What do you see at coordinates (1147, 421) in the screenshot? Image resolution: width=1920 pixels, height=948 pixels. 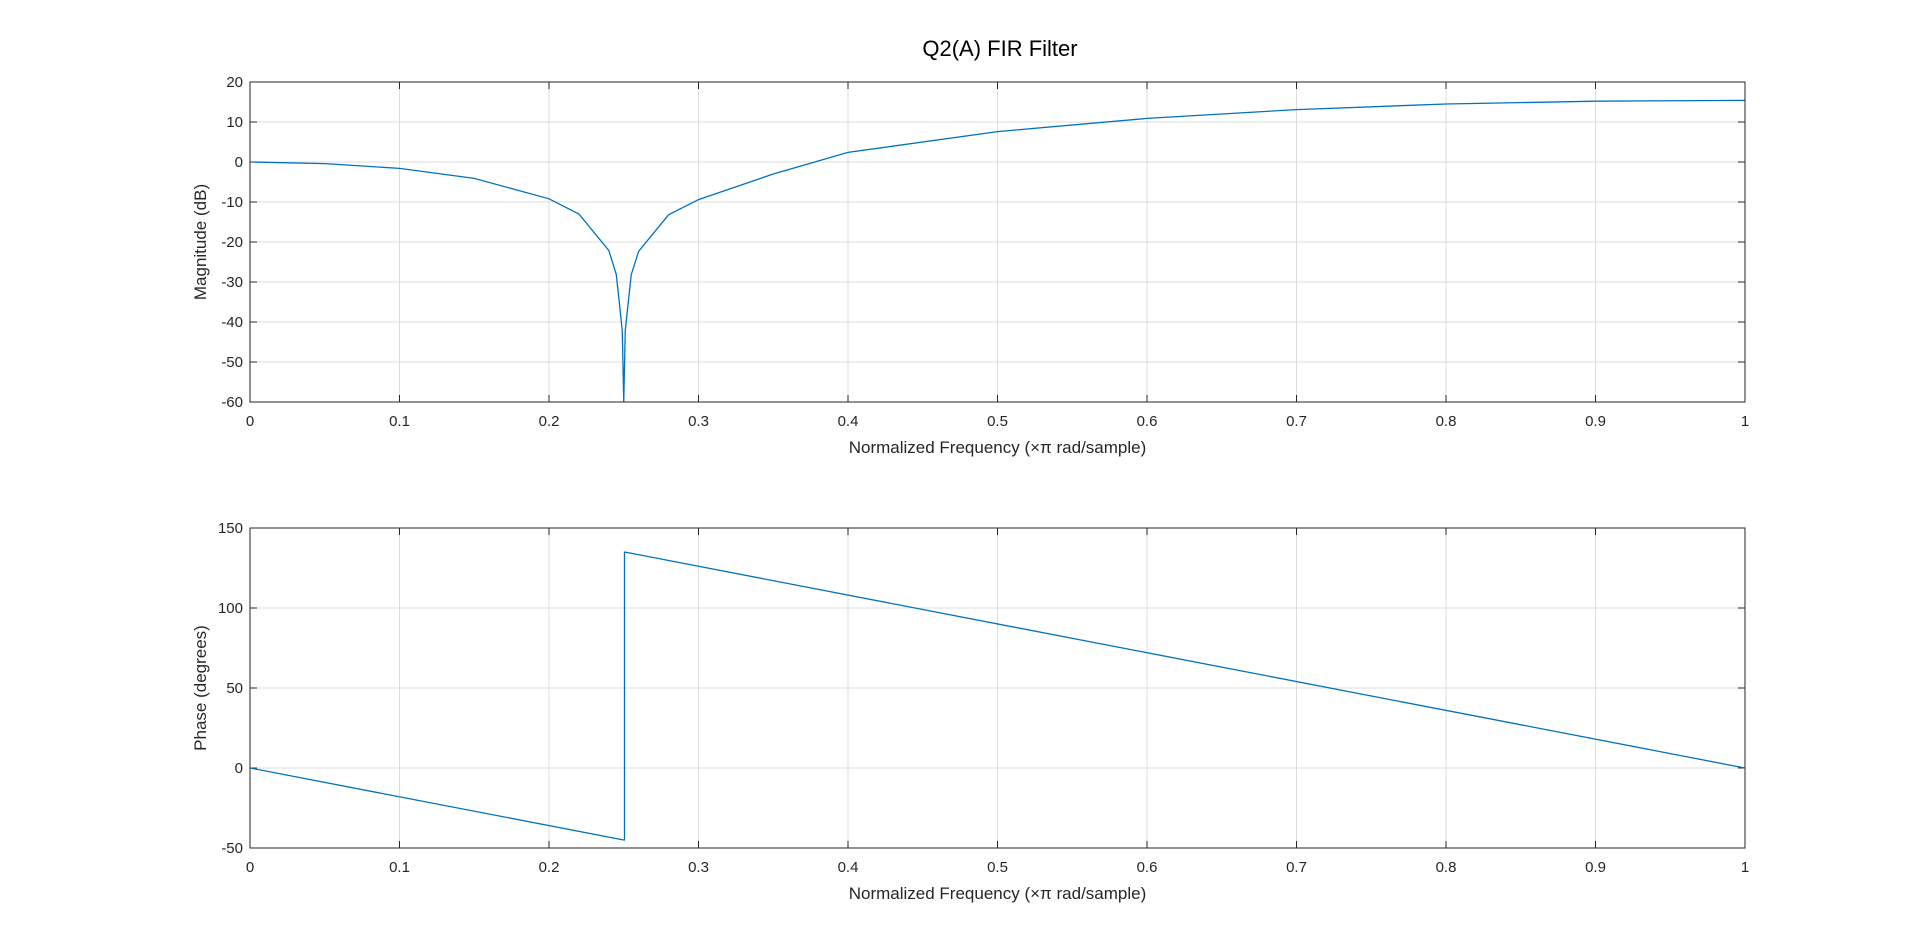 I see `magnitude-x-tick-label: 0.6` at bounding box center [1147, 421].